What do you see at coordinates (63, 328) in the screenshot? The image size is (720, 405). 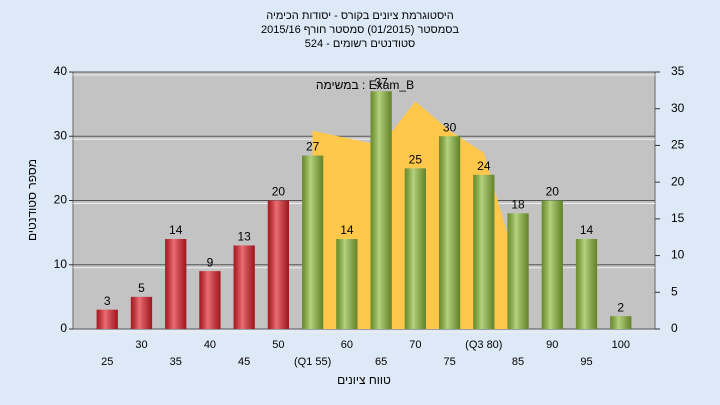 I see `y-tick-label: 0` at bounding box center [63, 328].